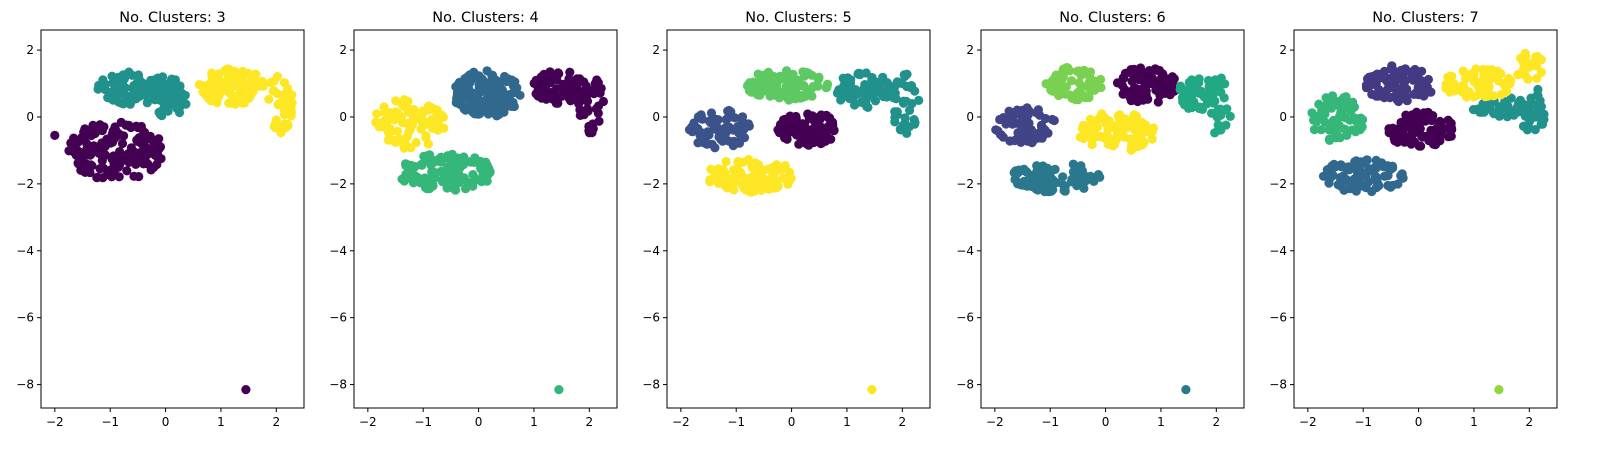 The height and width of the screenshot is (449, 1600). I want to click on scatter-points, so click(173, 229).